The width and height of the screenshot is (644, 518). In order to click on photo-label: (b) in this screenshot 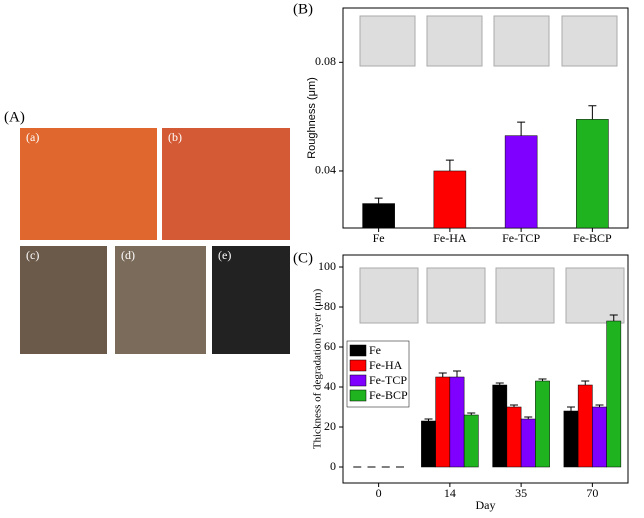, I will do `click(175, 137)`.